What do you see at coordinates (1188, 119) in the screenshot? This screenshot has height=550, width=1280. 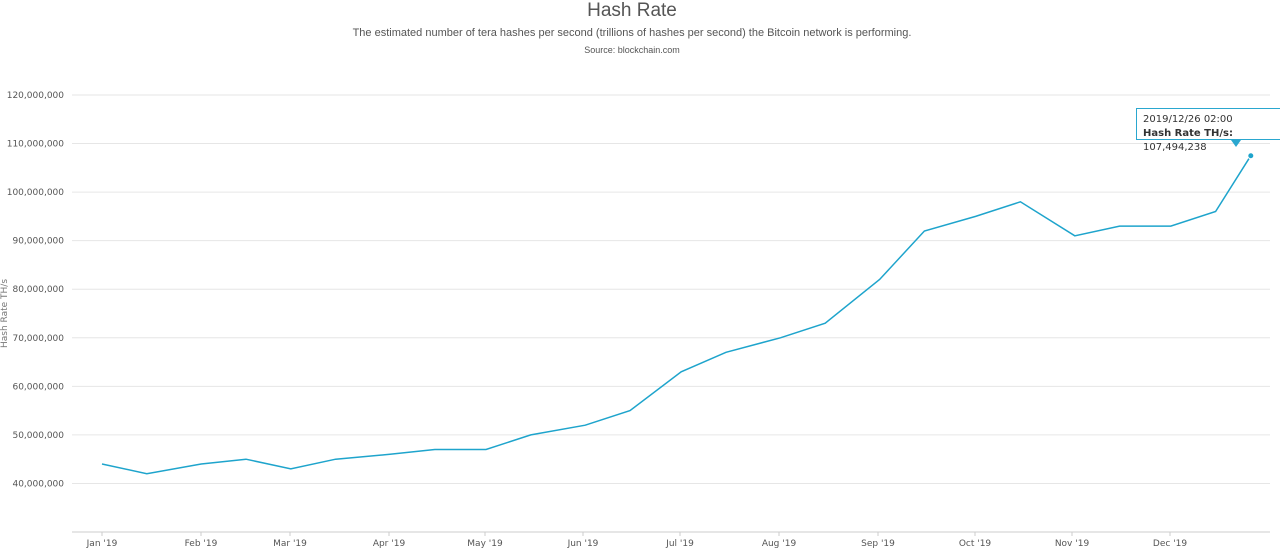 I see `tooltip-date: 2019/12/26 02:00` at bounding box center [1188, 119].